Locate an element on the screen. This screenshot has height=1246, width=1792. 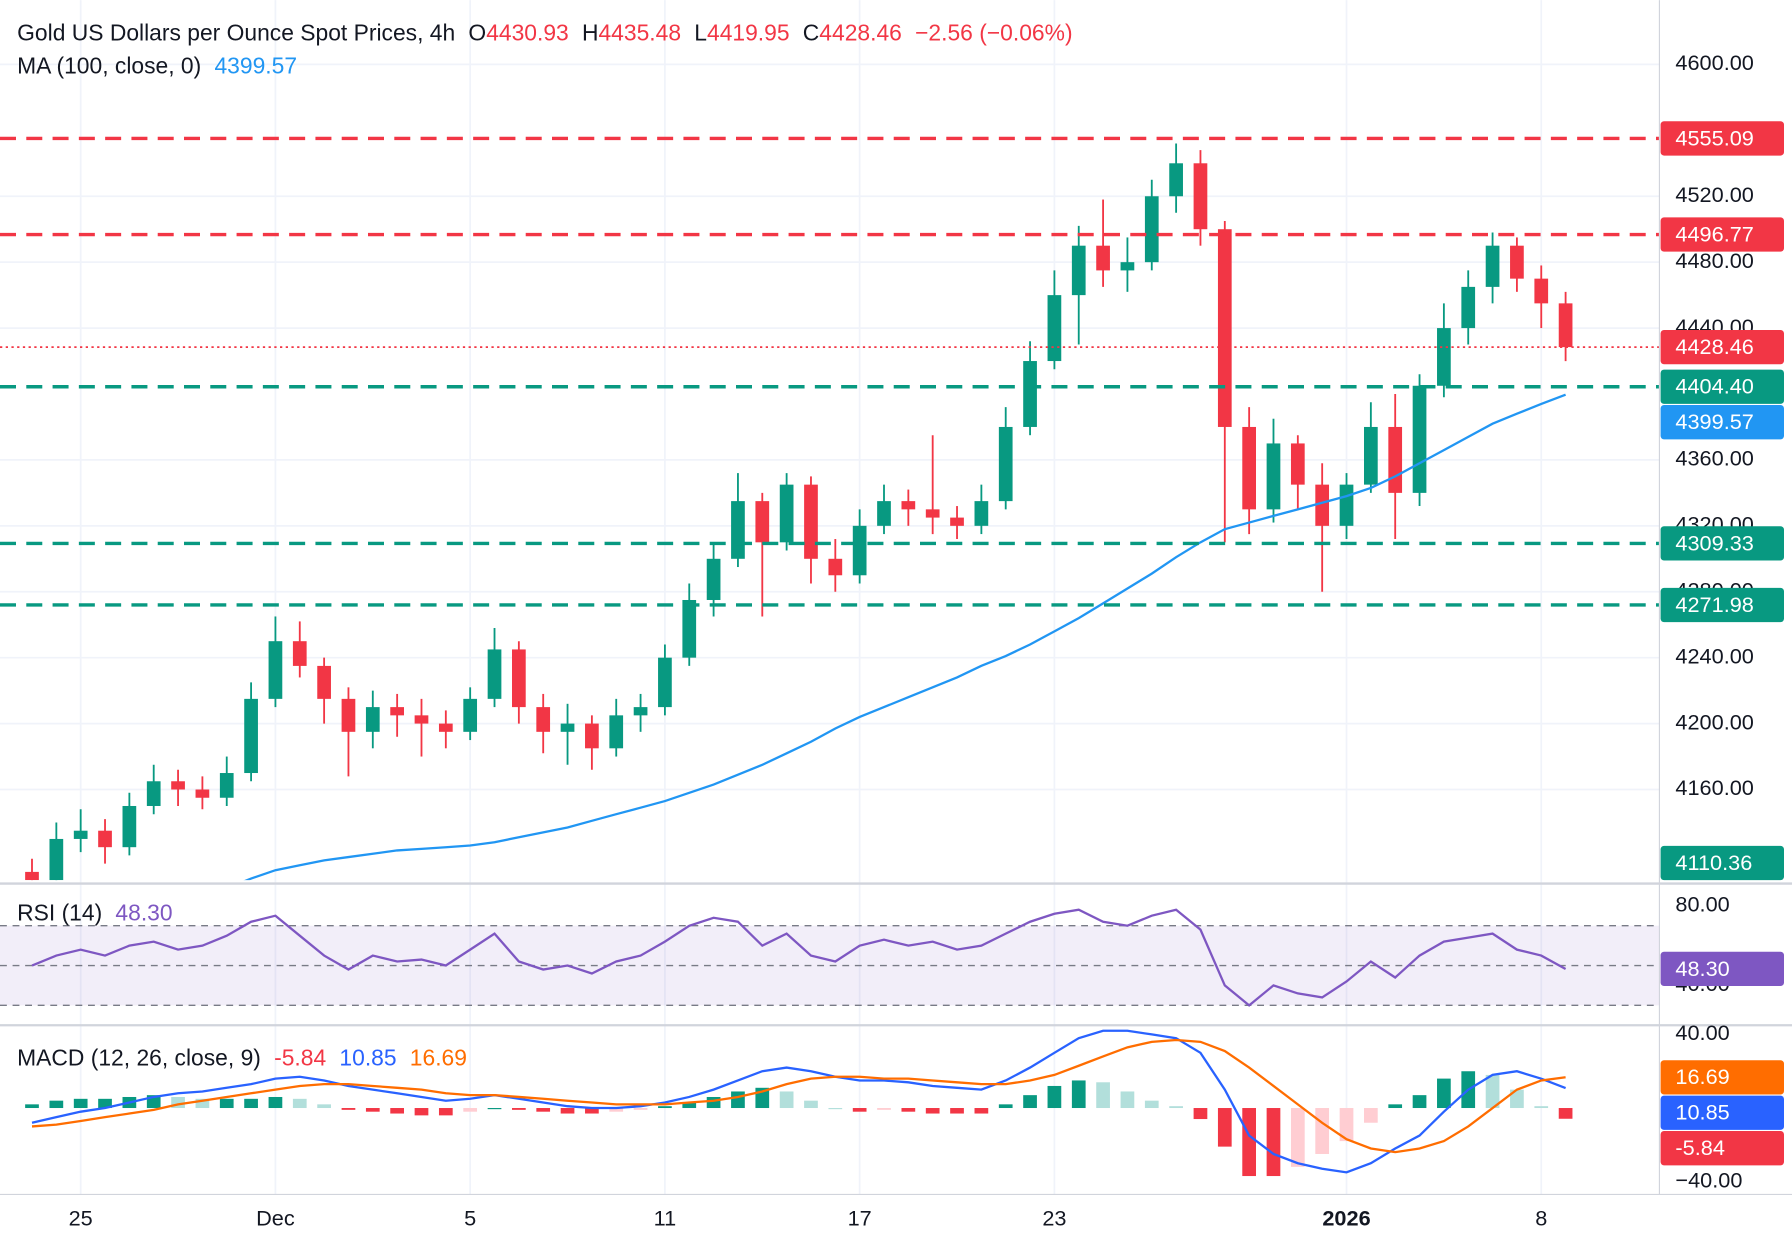
rsi-title: RSI (14) is located at coordinates (59, 912).